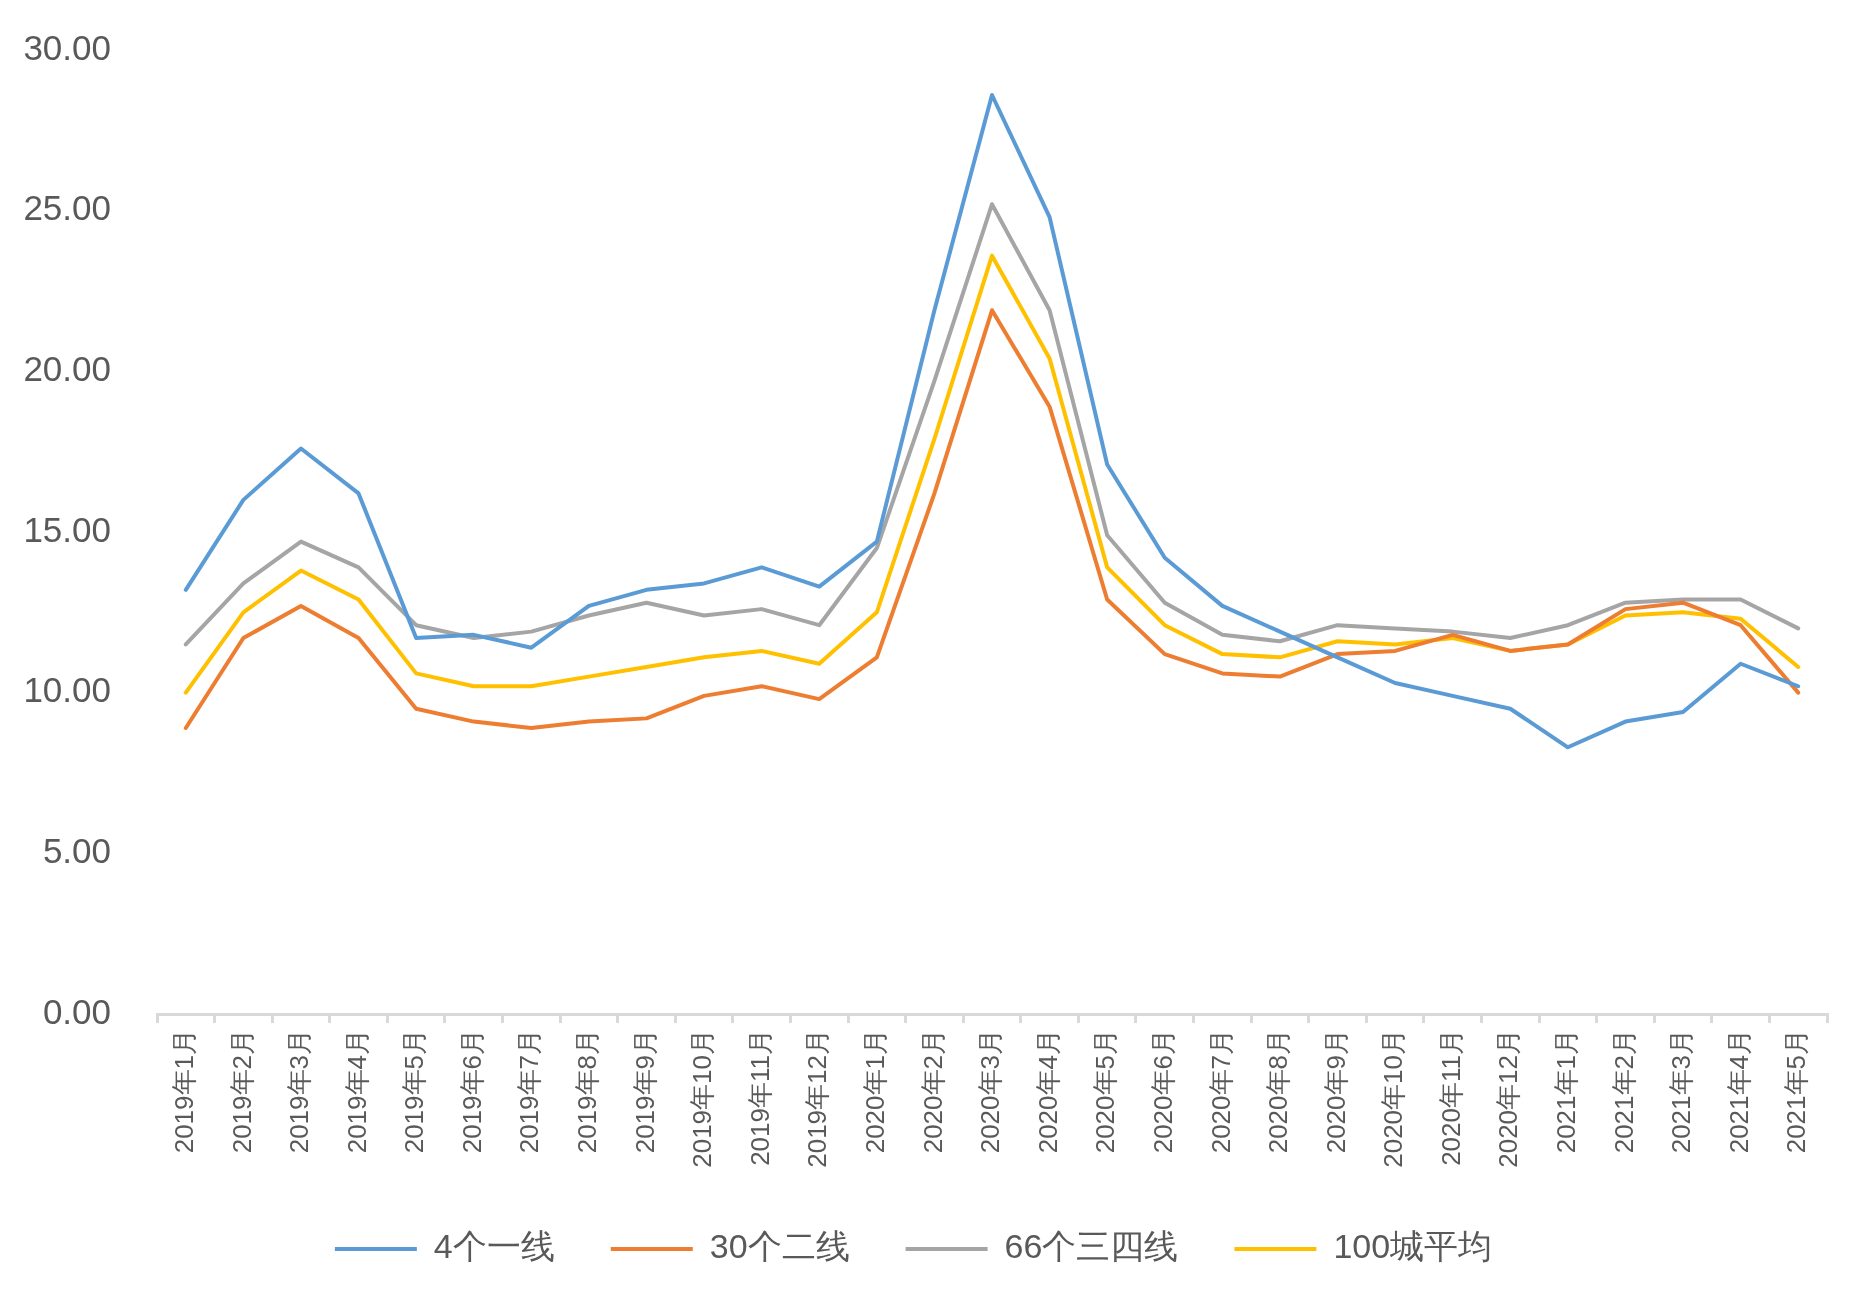  Describe the element at coordinates (67, 47) in the screenshot. I see `y-tick-label: 30.00` at that location.